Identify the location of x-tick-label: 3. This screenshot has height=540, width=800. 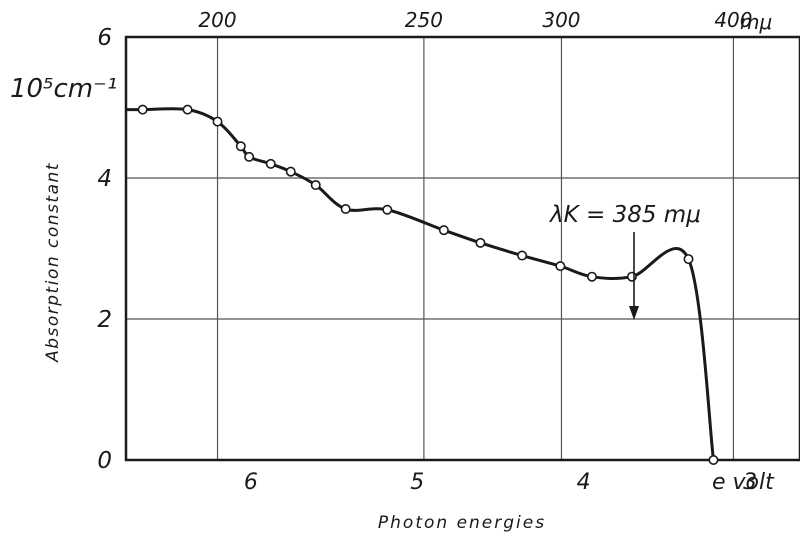
(750, 482).